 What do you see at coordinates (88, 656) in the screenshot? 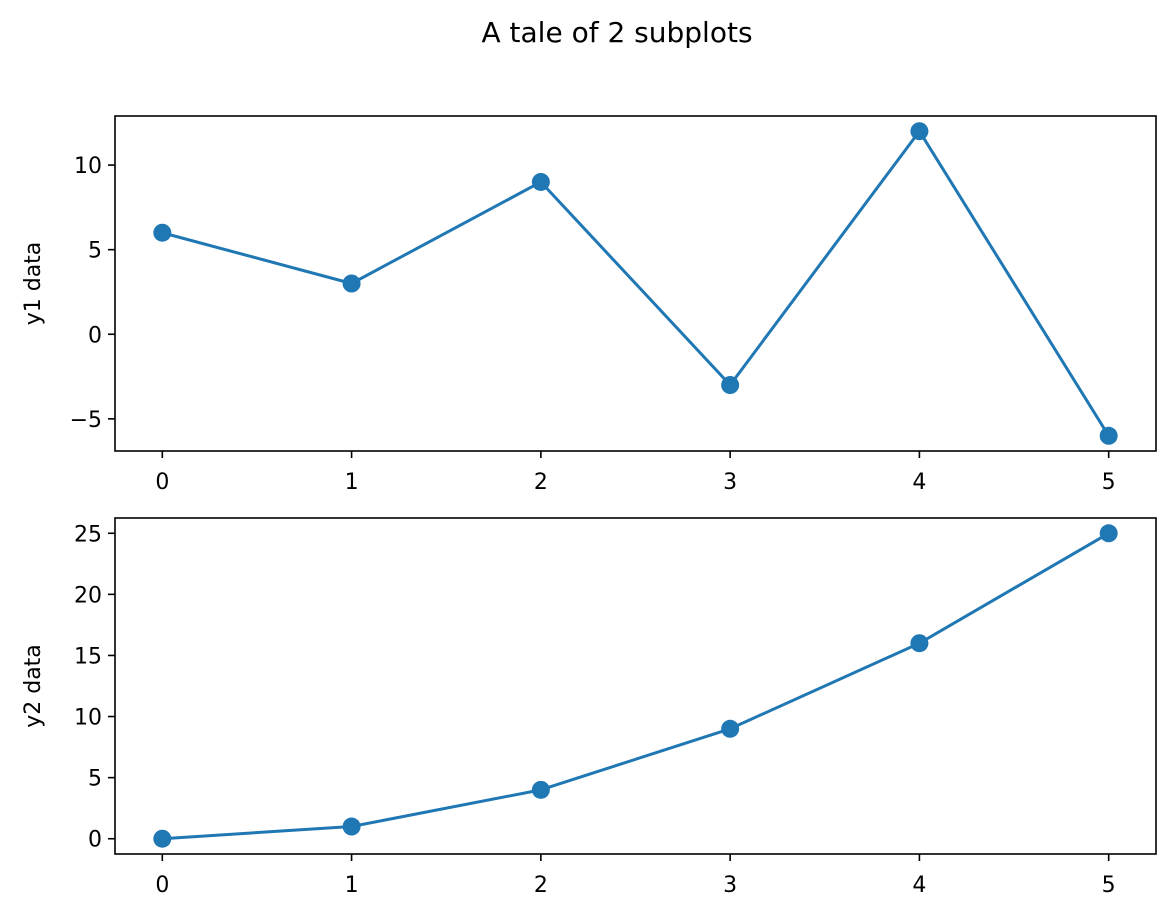
I see `bottom-y-tick-label-3: 15` at bounding box center [88, 656].